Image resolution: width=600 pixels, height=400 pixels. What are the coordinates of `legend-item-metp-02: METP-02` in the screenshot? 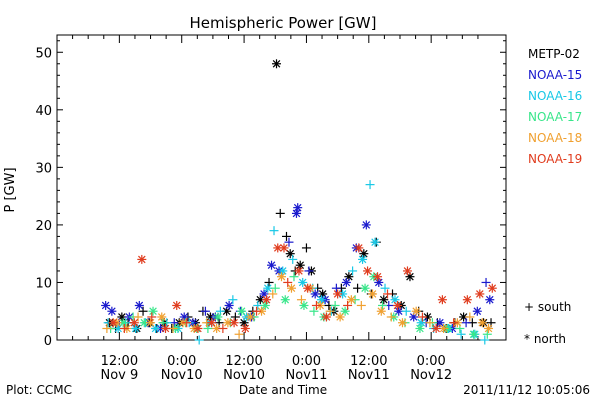 It's located at (554, 54).